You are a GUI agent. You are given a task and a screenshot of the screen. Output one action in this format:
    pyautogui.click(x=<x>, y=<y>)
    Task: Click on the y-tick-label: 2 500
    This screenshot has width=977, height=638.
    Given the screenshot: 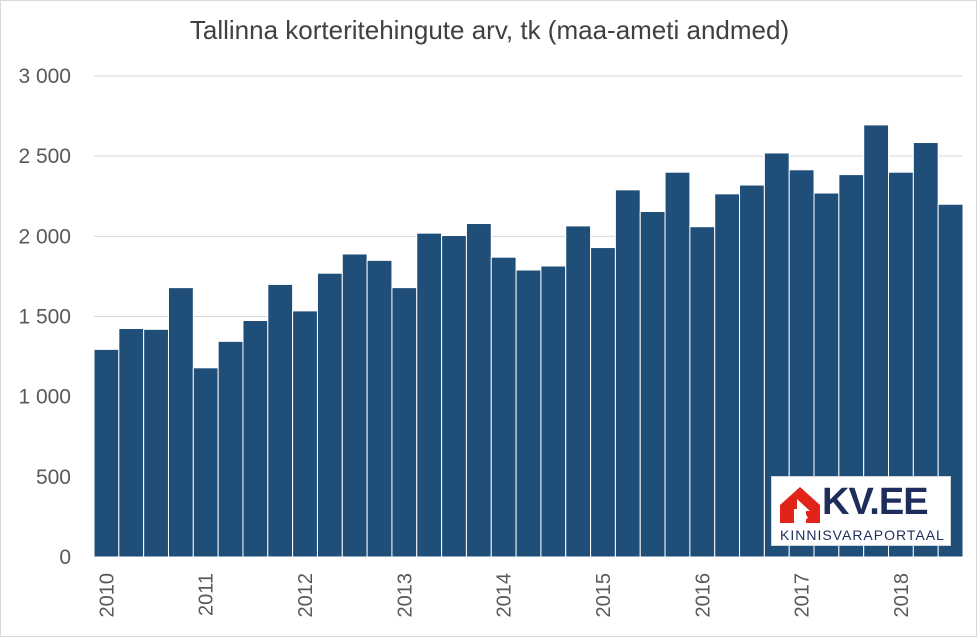 What is the action you would take?
    pyautogui.click(x=44, y=156)
    